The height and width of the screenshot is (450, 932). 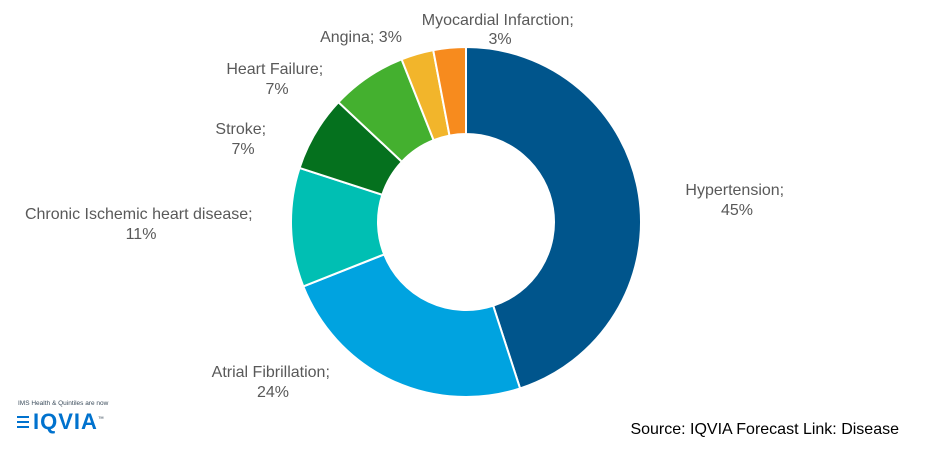 What do you see at coordinates (499, 39) in the screenshot?
I see `label-myocardial-infarction-pct: 3%` at bounding box center [499, 39].